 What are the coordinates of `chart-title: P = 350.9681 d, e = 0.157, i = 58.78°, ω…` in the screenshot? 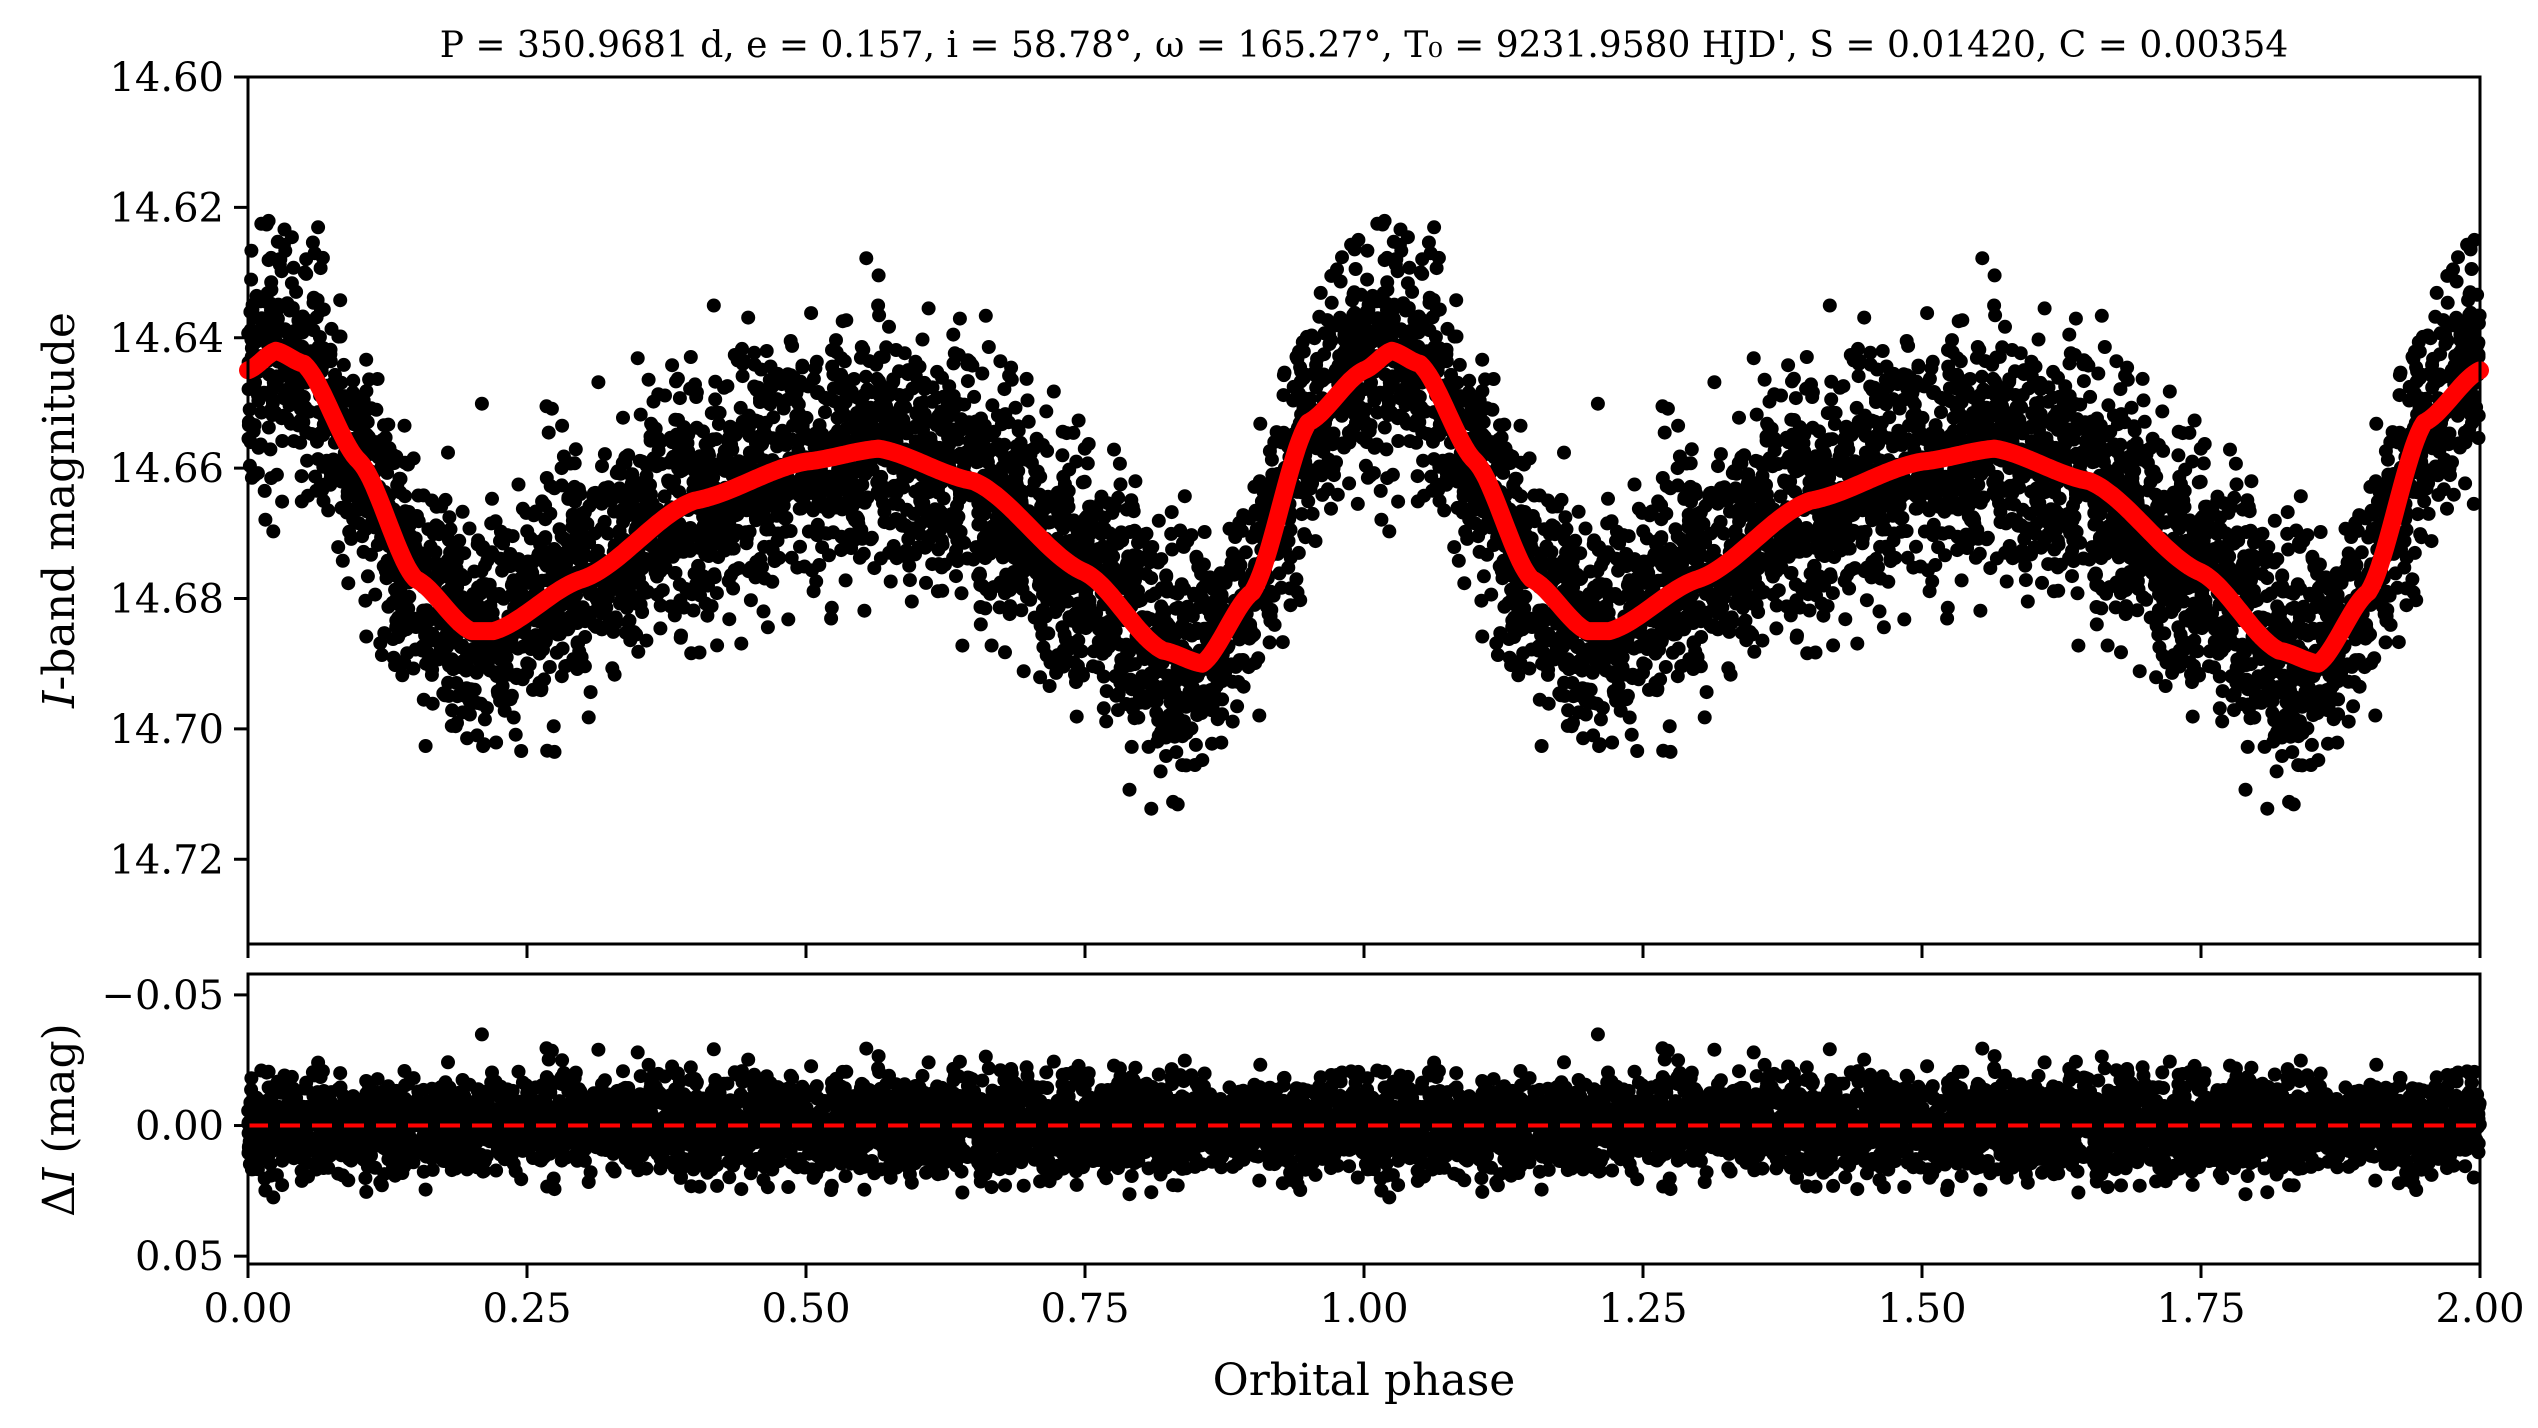 It's located at (1364, 45).